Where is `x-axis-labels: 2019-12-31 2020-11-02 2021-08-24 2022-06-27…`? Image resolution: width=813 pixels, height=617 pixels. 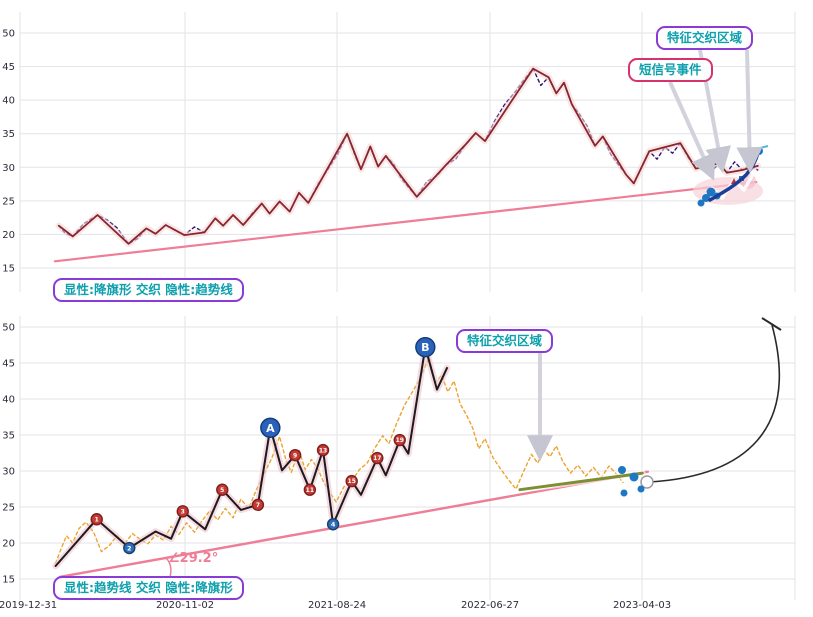 x-axis-labels: 2019-12-31 2020-11-02 2021-08-24 2022-06-27… is located at coordinates (335, 605).